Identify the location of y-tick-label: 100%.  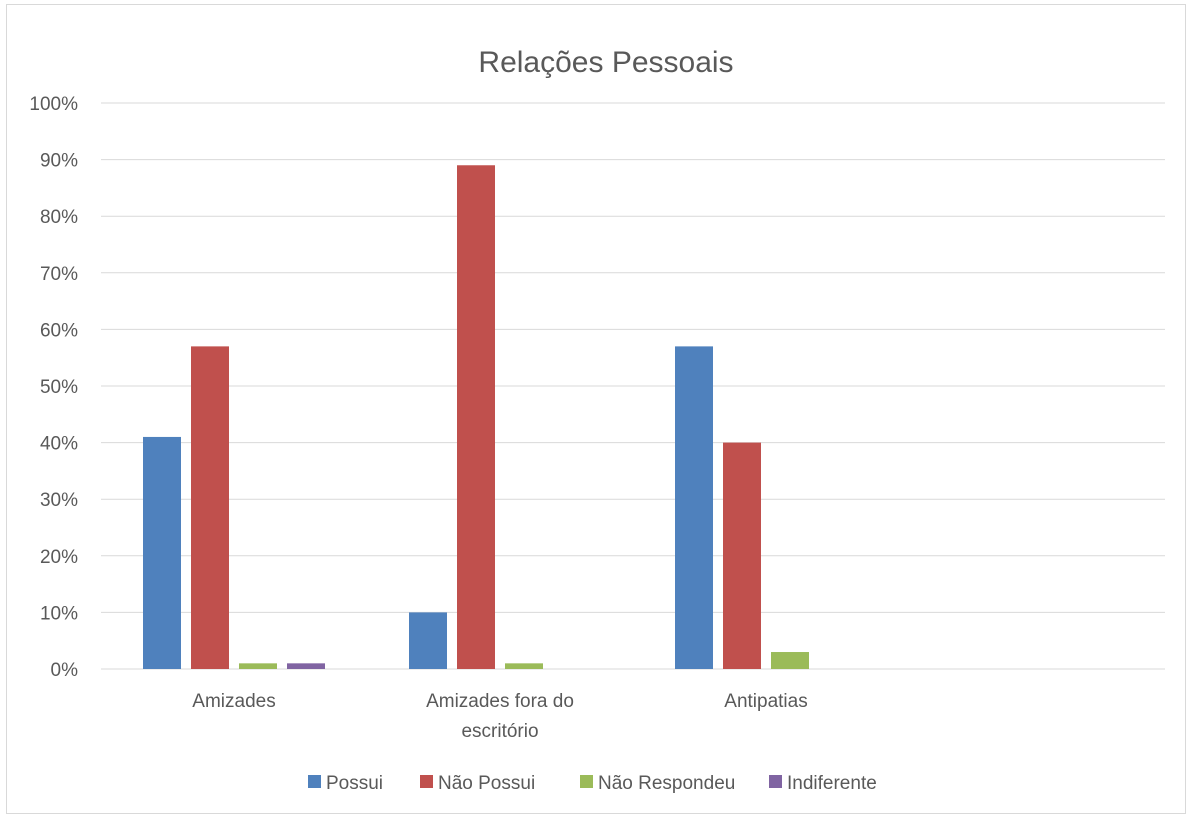
(53, 104).